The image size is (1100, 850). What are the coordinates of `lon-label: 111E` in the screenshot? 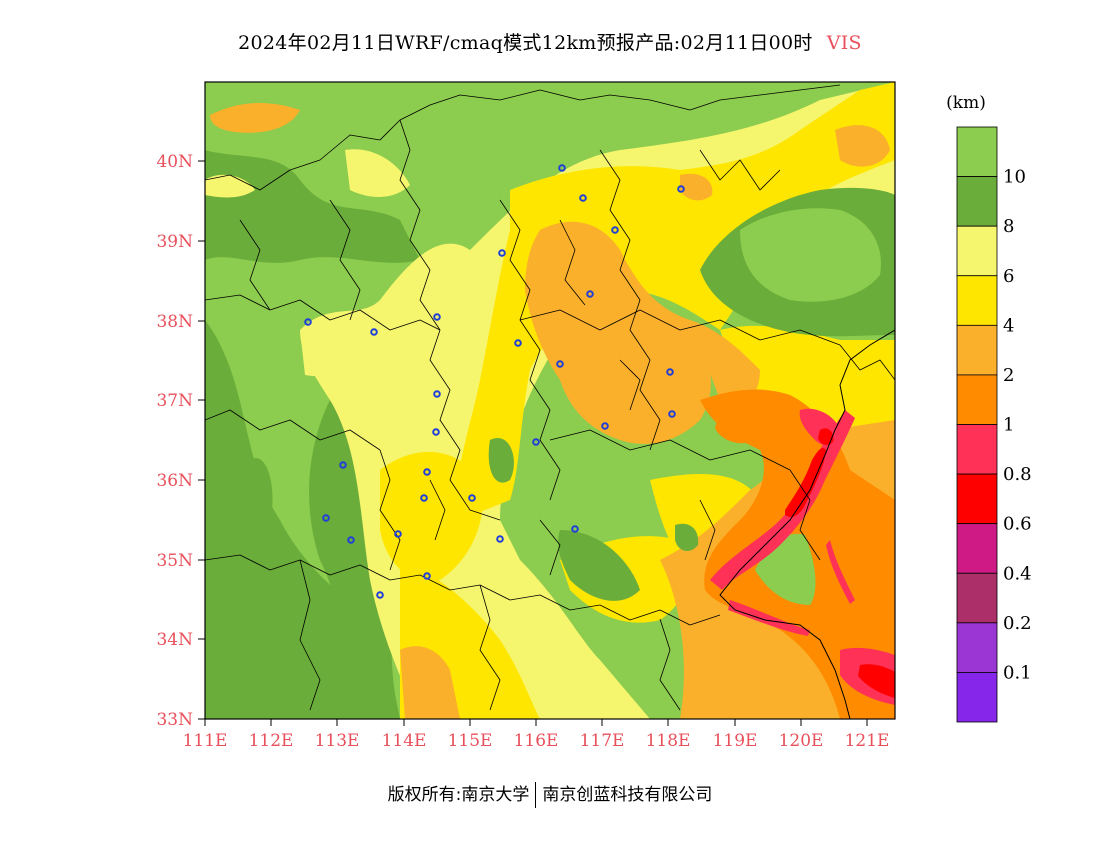 It's located at (205, 741).